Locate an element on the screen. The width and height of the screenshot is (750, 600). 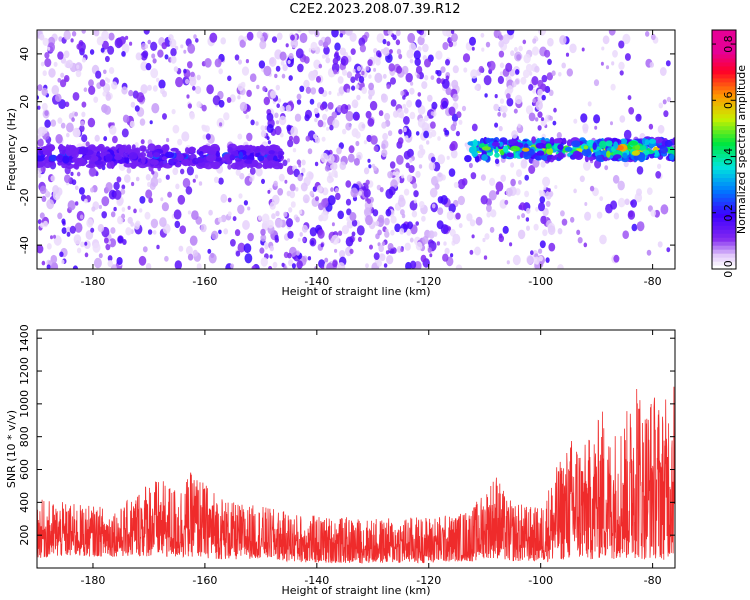
snr-y-tick-label: 1000 is located at coordinates (24, 404).